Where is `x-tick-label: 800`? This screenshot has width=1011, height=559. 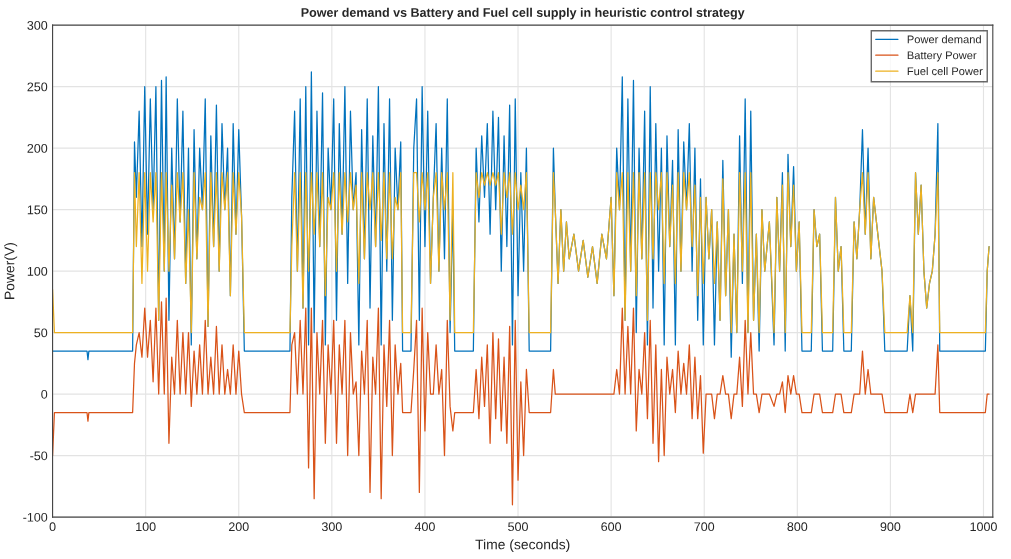
x-tick-label: 800 is located at coordinates (797, 527).